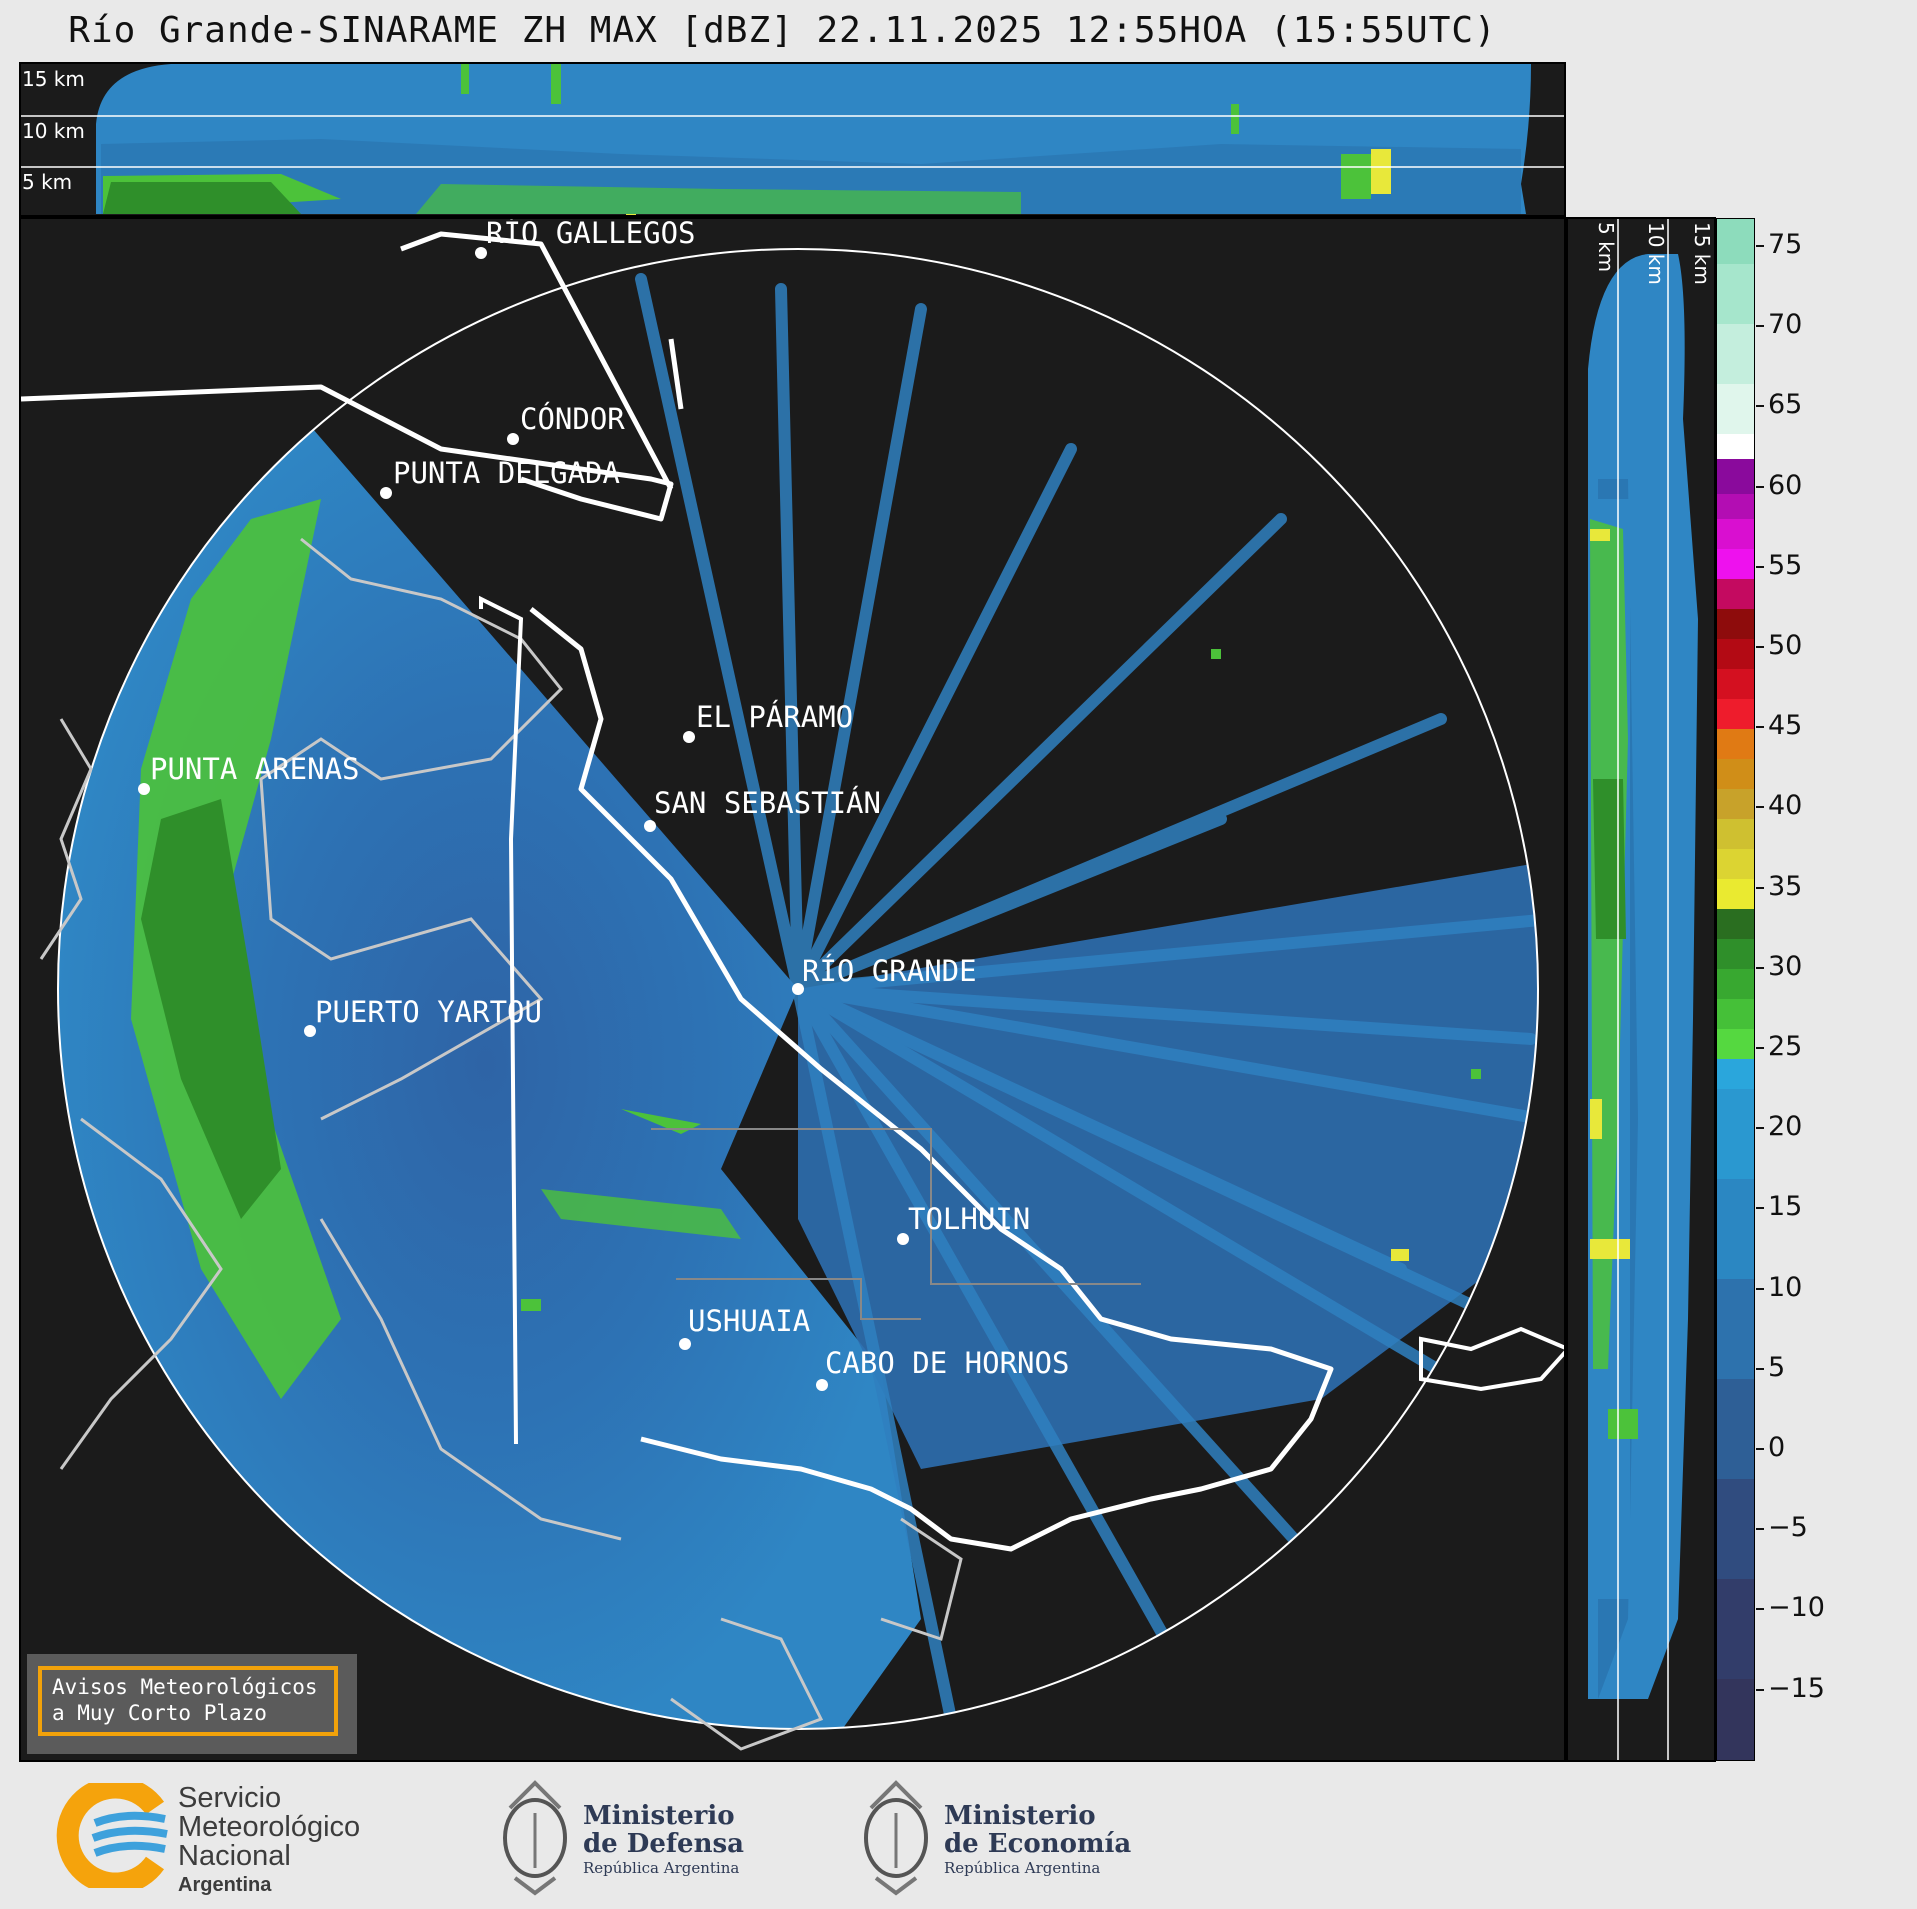 The height and width of the screenshot is (1909, 1917). What do you see at coordinates (591, 233) in the screenshot?
I see `city-label: RÍO GALLEGOS` at bounding box center [591, 233].